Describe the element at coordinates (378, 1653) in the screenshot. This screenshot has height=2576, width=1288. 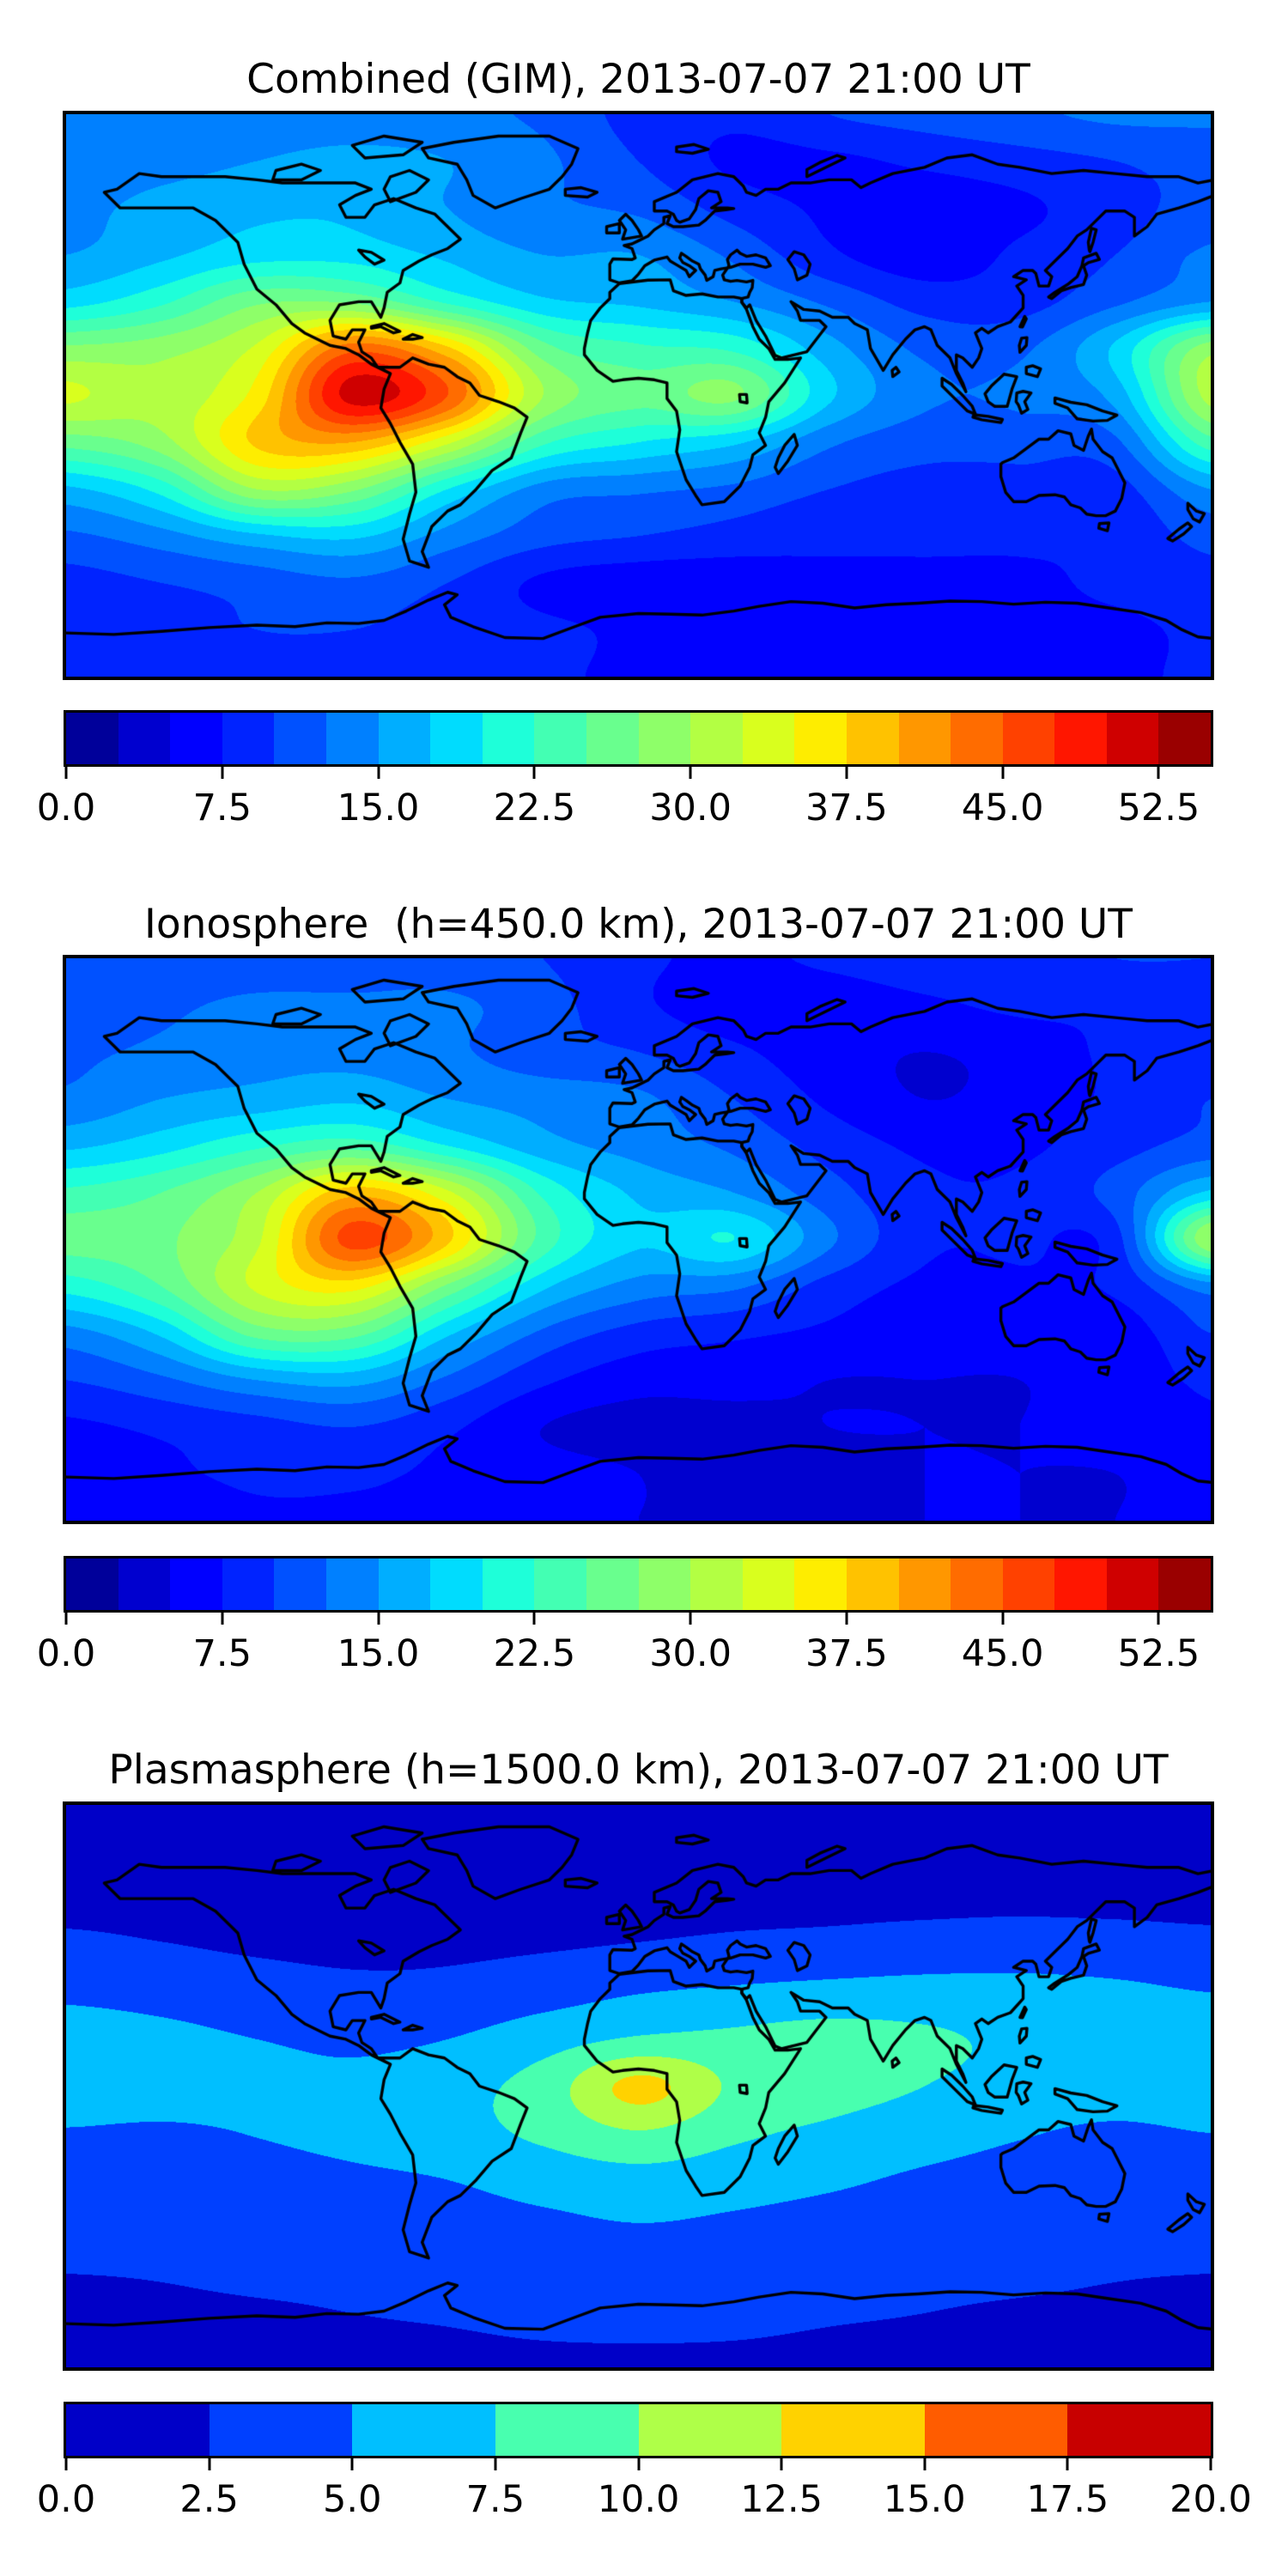
I see `colorbar-tick-label: 15.0` at that location.